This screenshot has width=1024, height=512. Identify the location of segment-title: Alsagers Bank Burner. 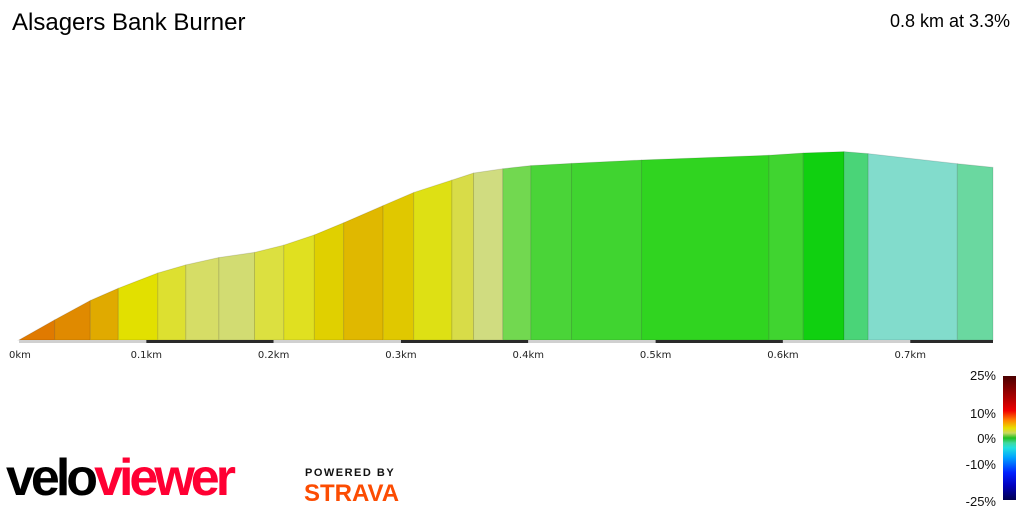
(129, 22).